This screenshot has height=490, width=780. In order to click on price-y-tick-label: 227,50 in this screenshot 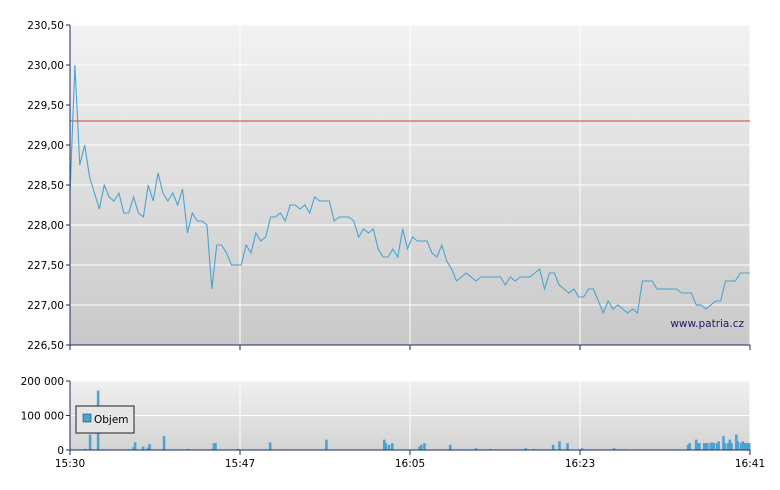, I will do `click(45, 266)`.